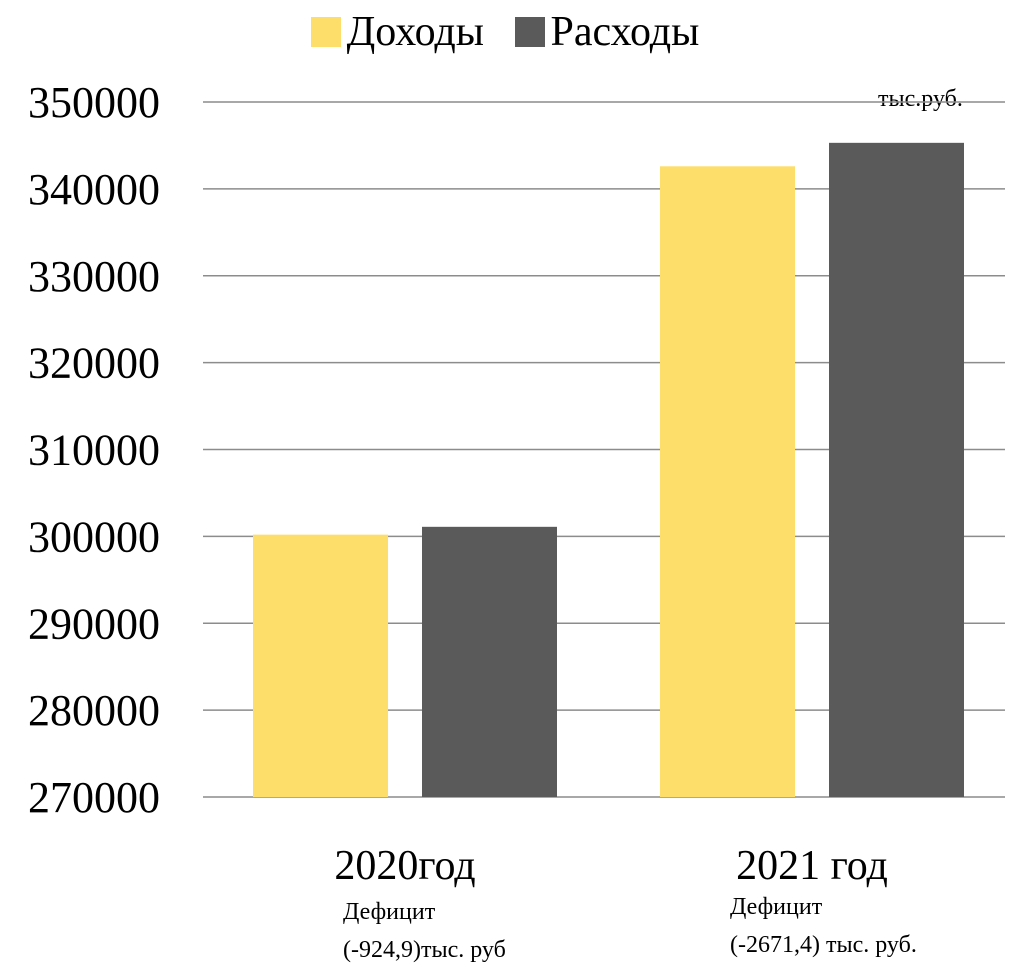  I want to click on y-tick-label: 340000, so click(94, 189).